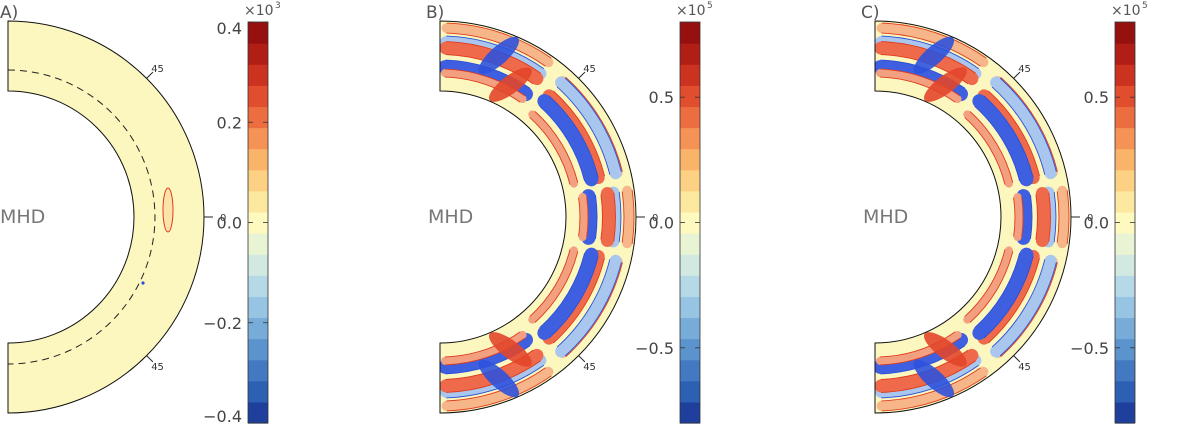  What do you see at coordinates (674, 212) in the screenshot?
I see `colorbar: 0.5 0.0 −0.5 ×10 5` at bounding box center [674, 212].